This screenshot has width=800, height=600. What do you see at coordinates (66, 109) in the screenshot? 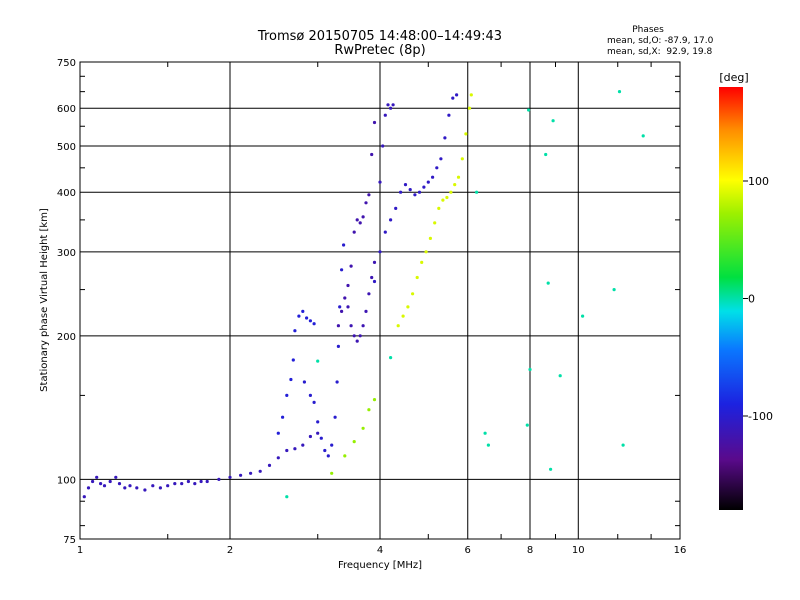
I see `y-tick-label: 600` at bounding box center [66, 109].